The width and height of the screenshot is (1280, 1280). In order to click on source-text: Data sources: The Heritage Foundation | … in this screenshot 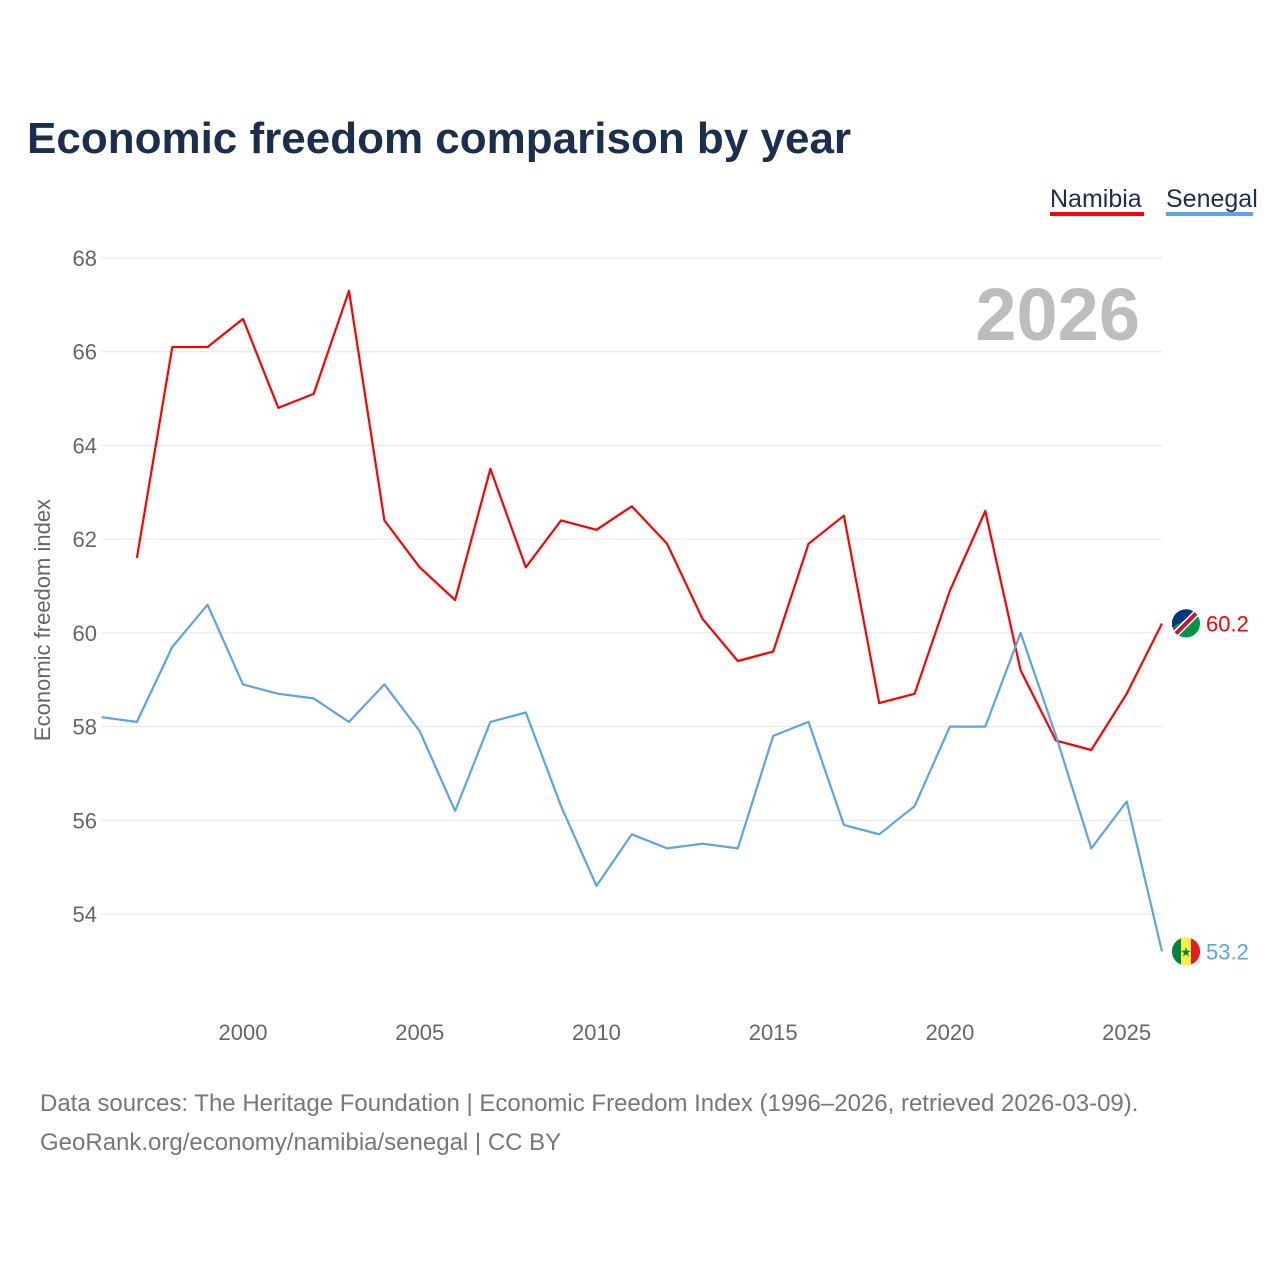, I will do `click(589, 1103)`.